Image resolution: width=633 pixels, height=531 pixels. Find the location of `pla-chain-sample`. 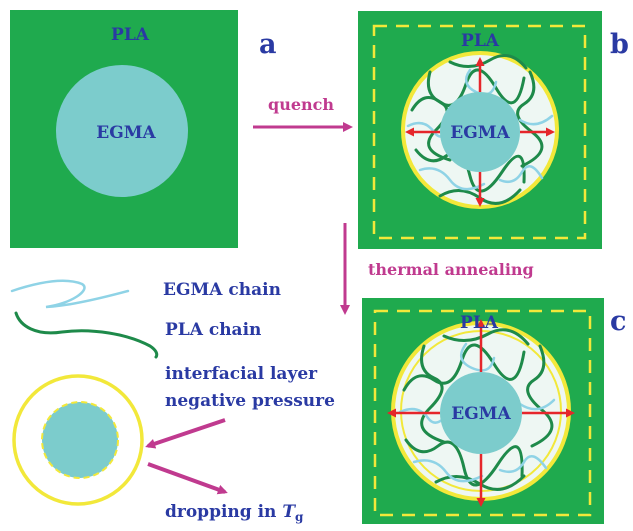

pla-chain-sample is located at coordinates (86, 335).